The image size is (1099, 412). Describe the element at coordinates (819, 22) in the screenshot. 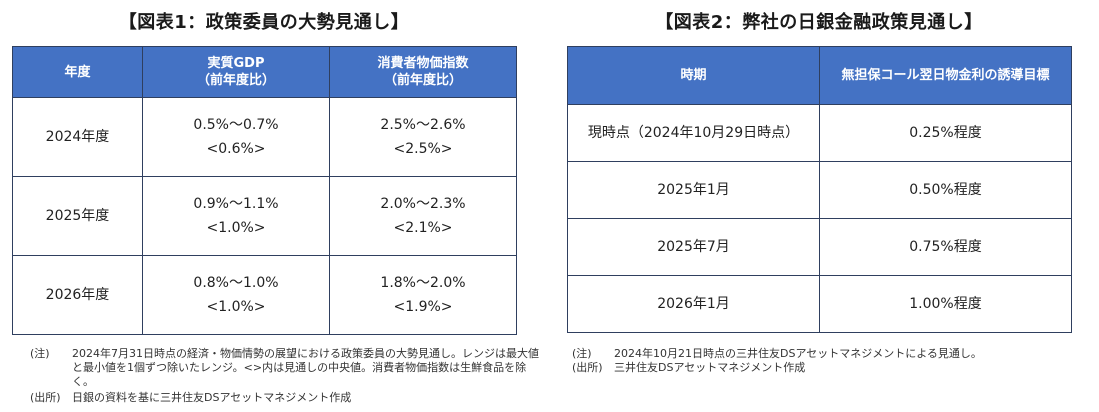

I see `table2-title: 【図表2：弊社の日銀金融政策見通し】` at that location.